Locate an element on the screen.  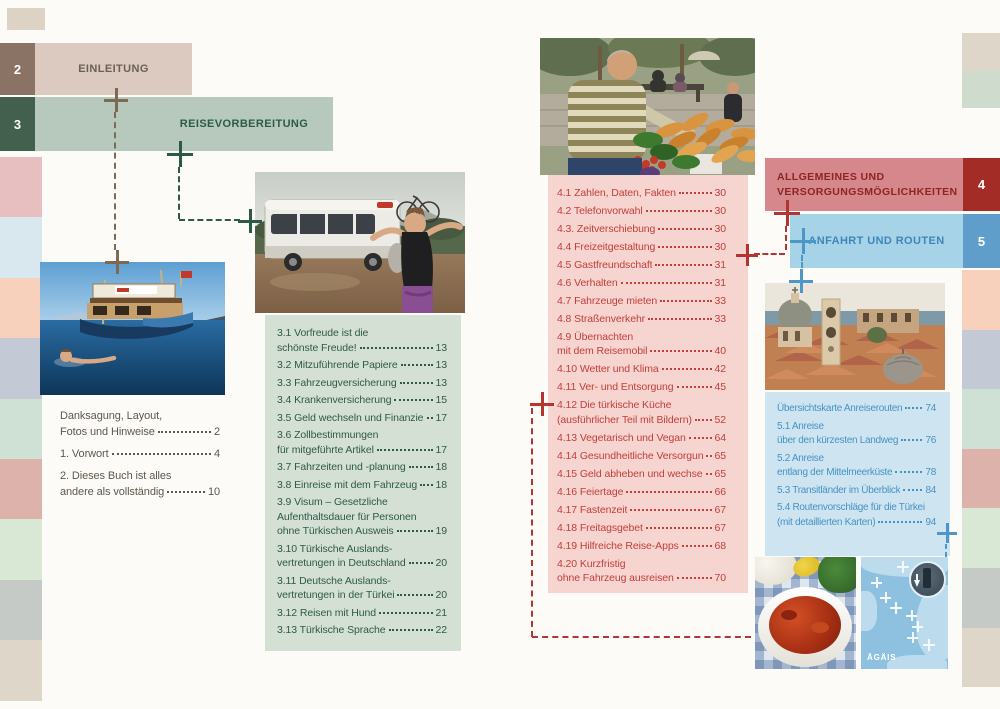
toc-entry-page: 65 is located at coordinates (720, 473).